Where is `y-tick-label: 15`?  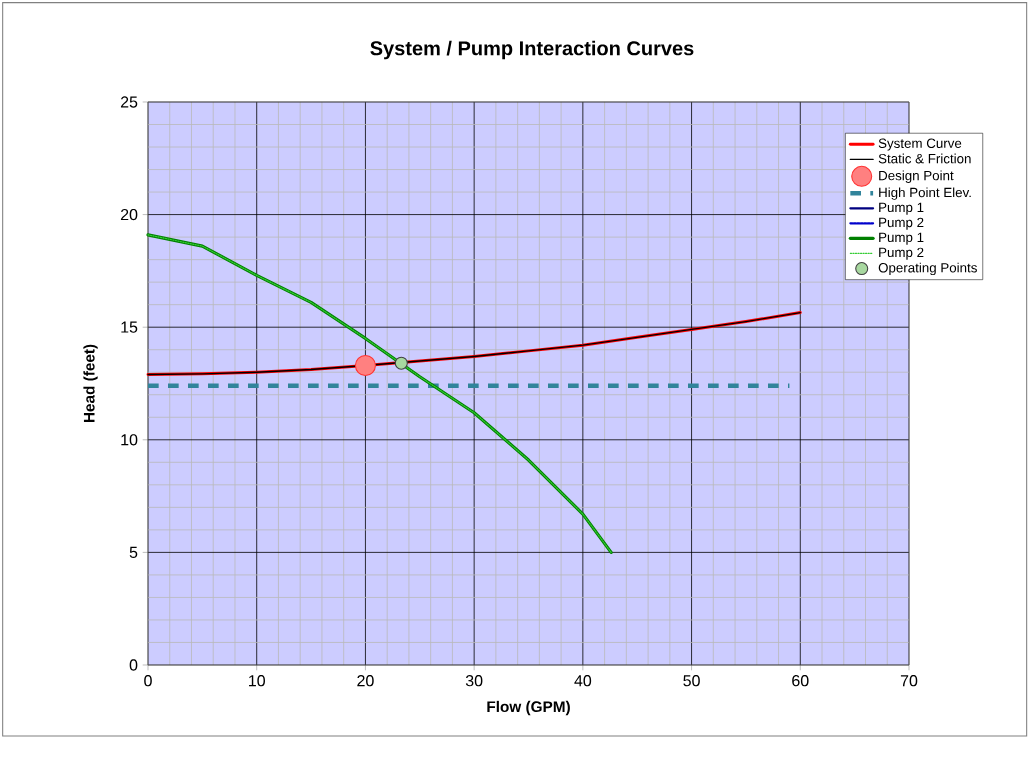 y-tick-label: 15 is located at coordinates (129, 327).